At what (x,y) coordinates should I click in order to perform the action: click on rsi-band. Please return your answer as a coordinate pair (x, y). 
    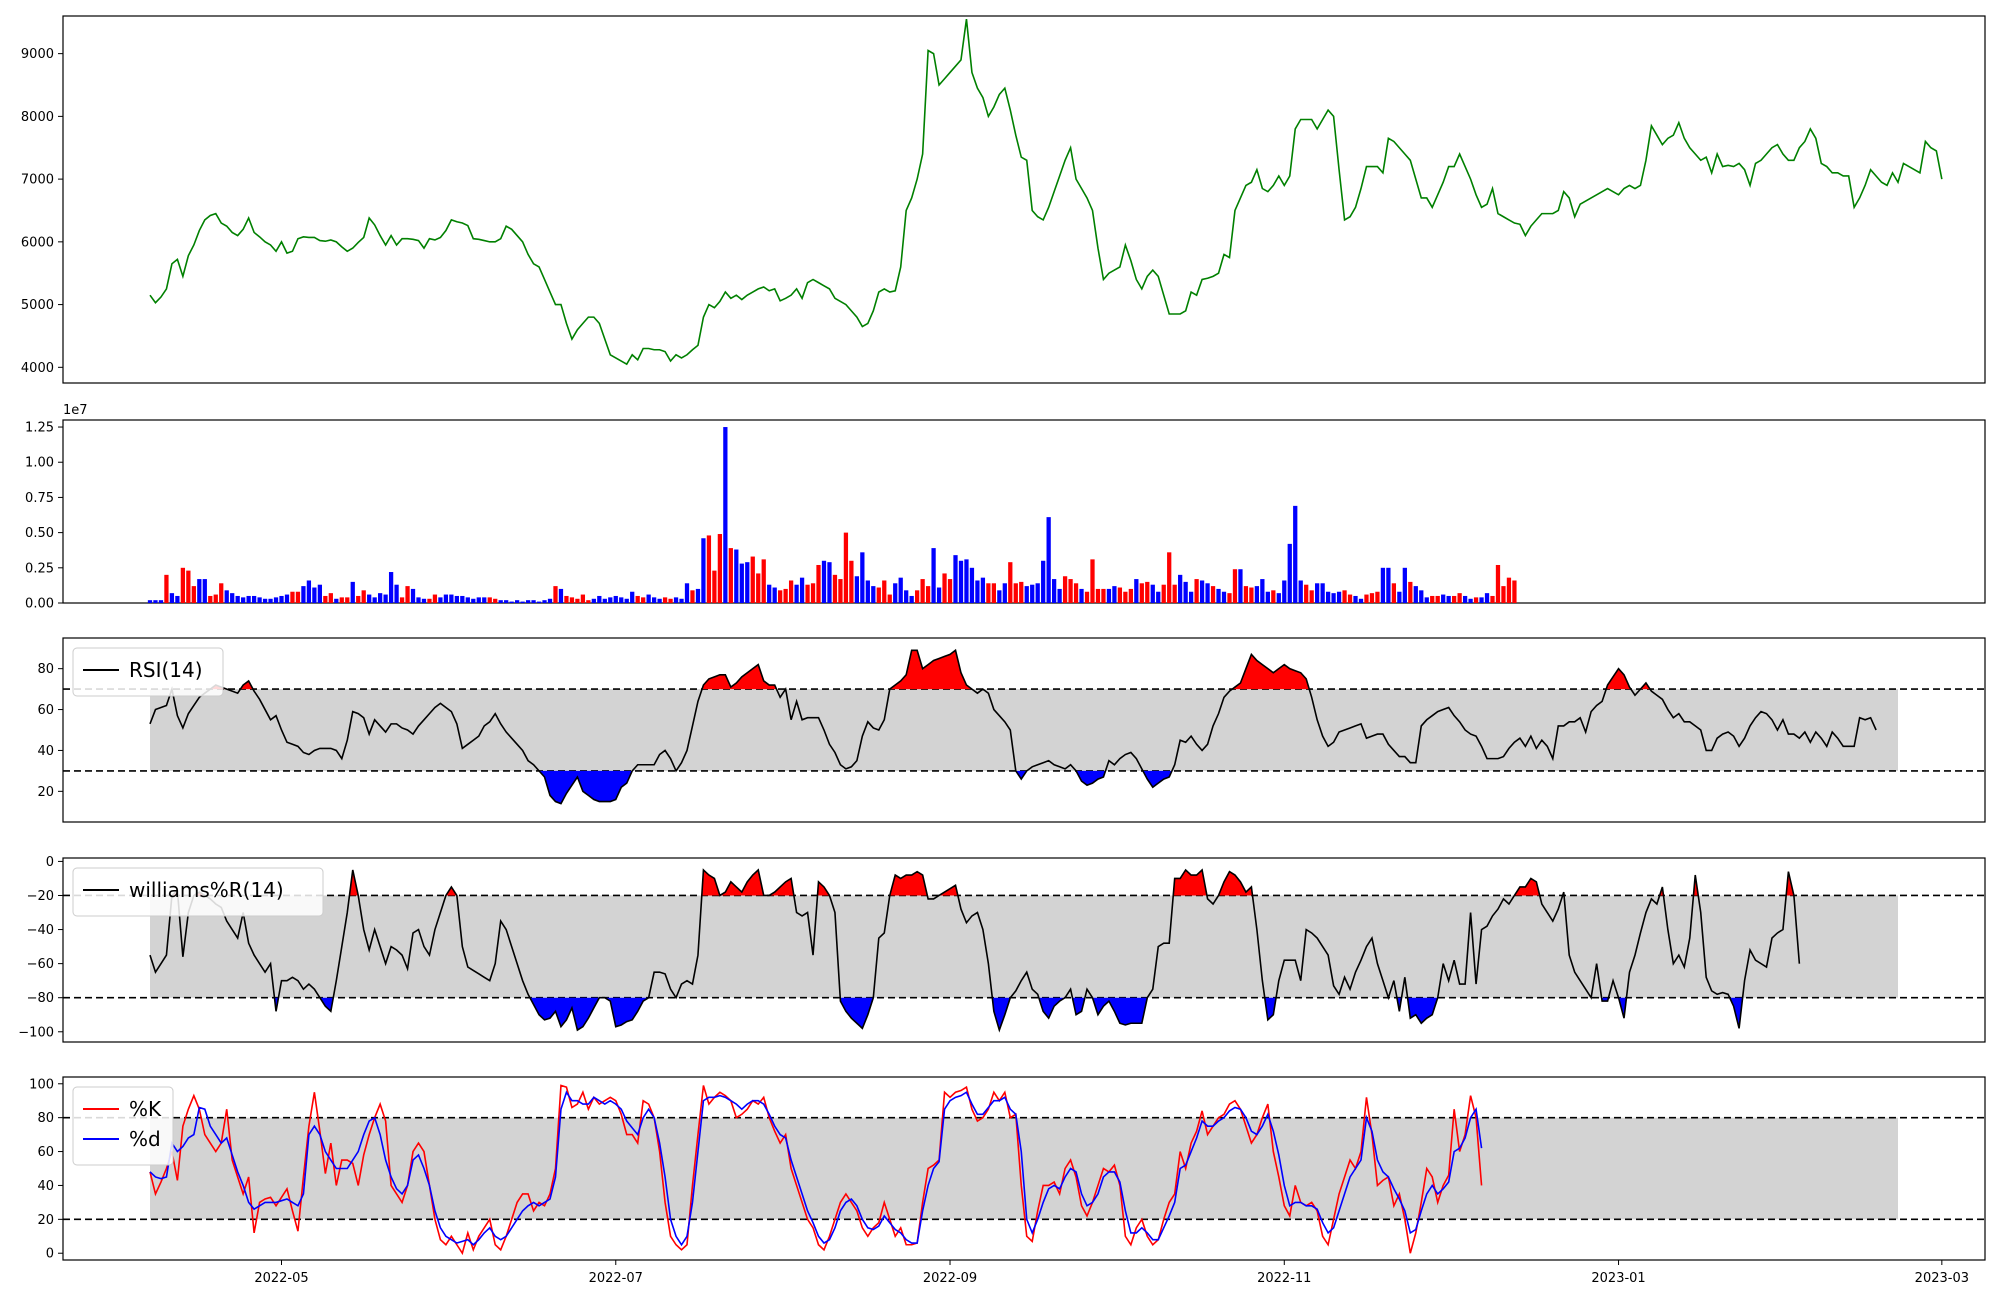
    Looking at the image, I should click on (1024, 730).